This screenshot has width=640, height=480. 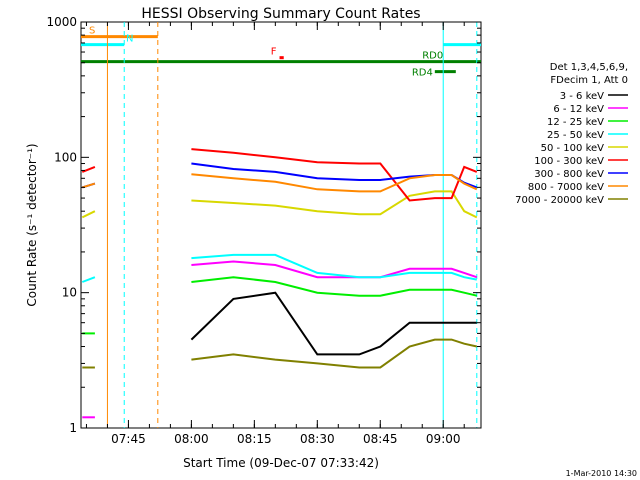 I want to click on x-tick-label-3: 08:30, so click(x=317, y=439).